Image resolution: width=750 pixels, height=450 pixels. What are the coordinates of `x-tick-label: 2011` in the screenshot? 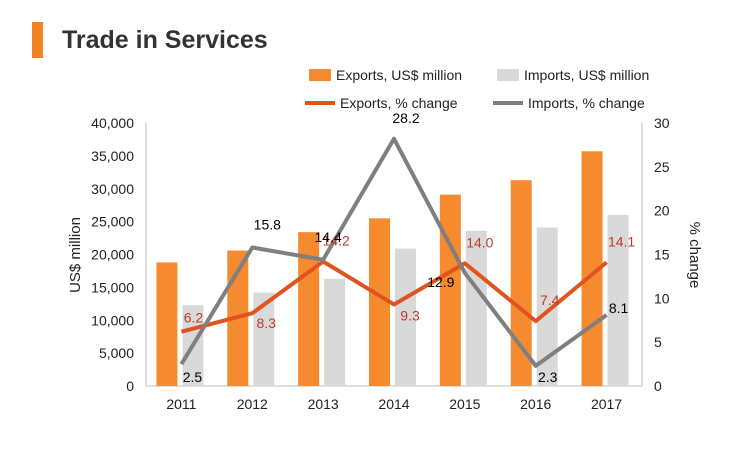 It's located at (181, 404).